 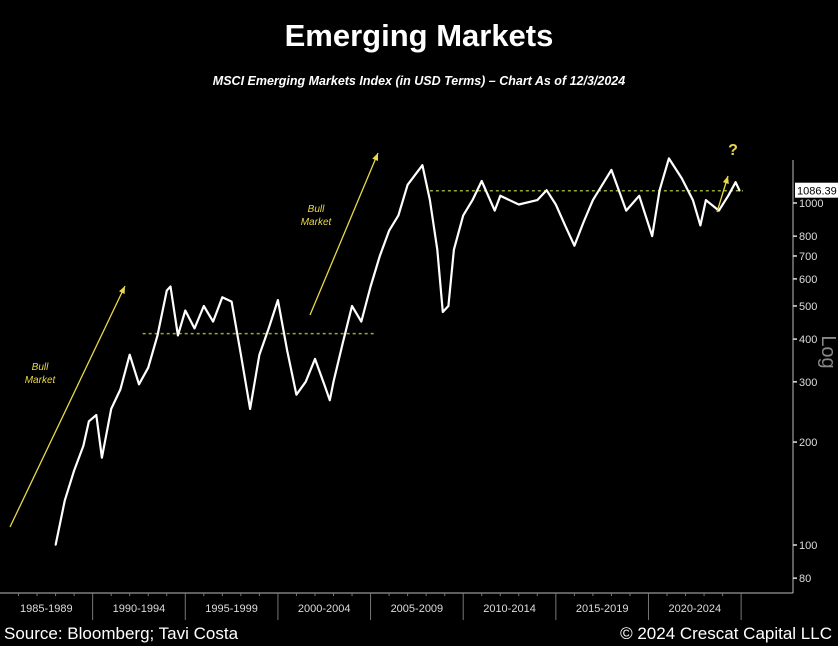 I want to click on y-tick-label: 300, so click(x=808, y=383).